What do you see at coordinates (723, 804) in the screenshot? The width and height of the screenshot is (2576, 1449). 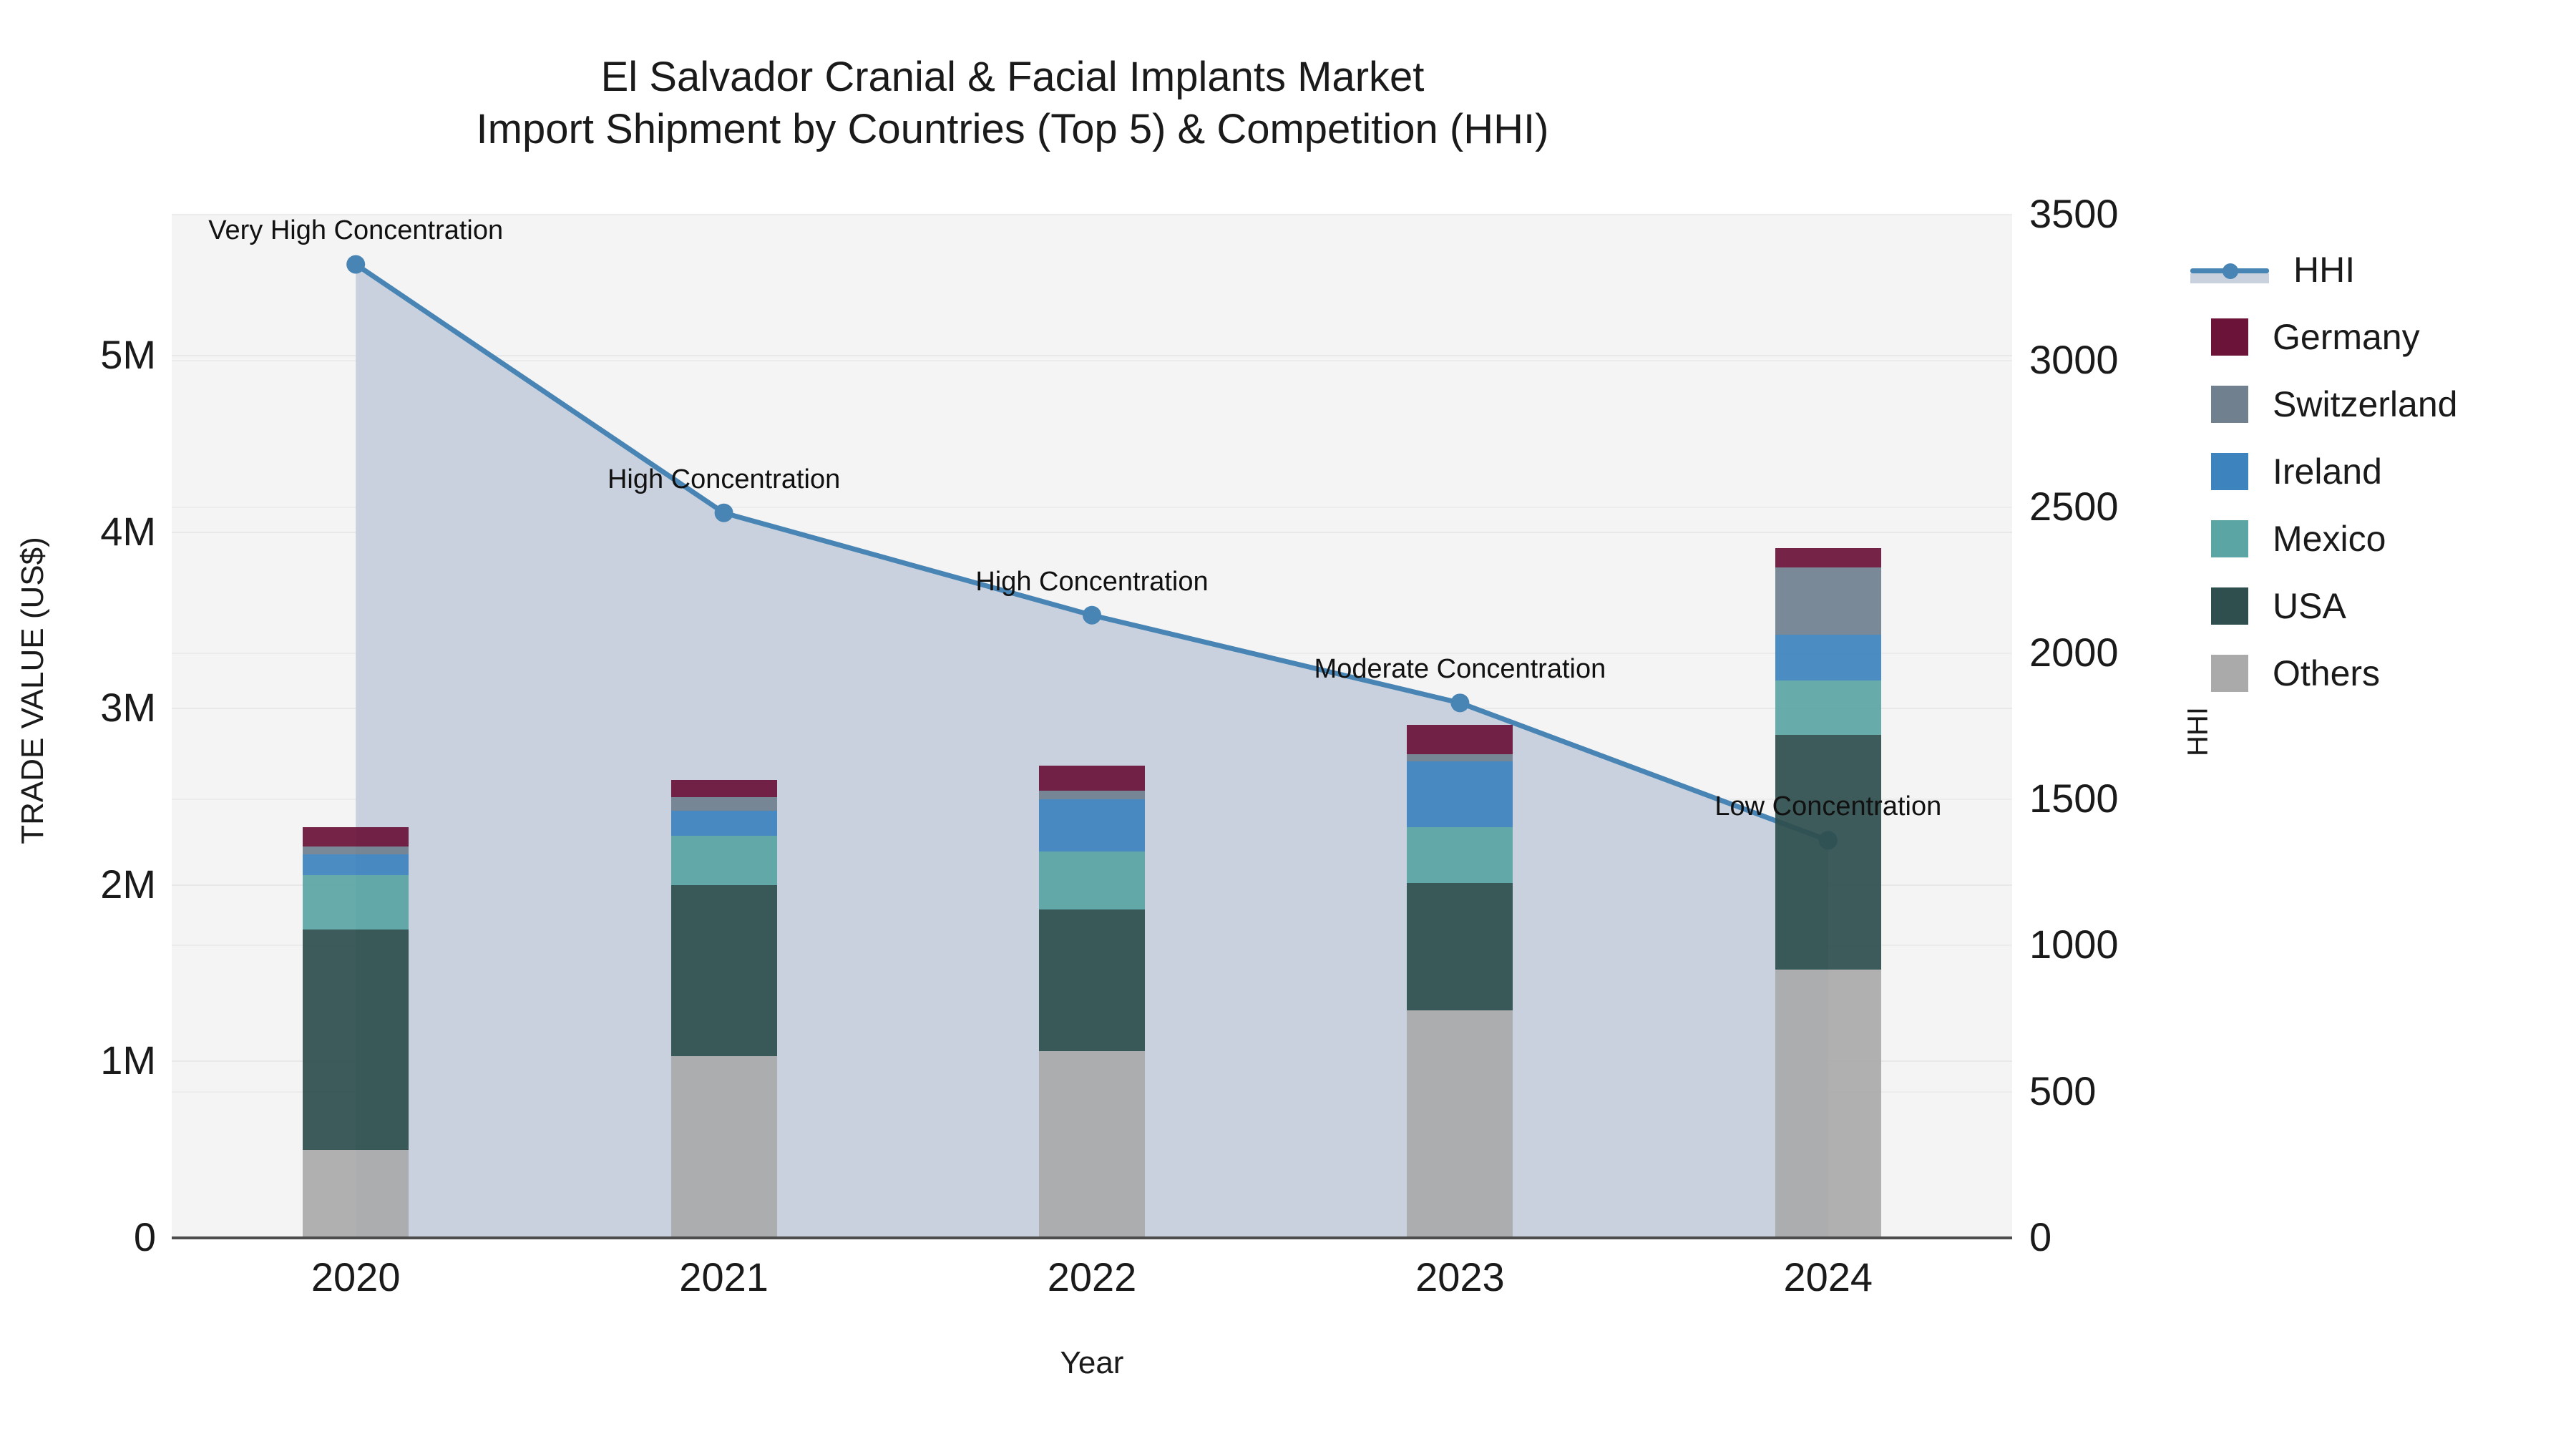 I see `bar-segment-2021-switzerland` at bounding box center [723, 804].